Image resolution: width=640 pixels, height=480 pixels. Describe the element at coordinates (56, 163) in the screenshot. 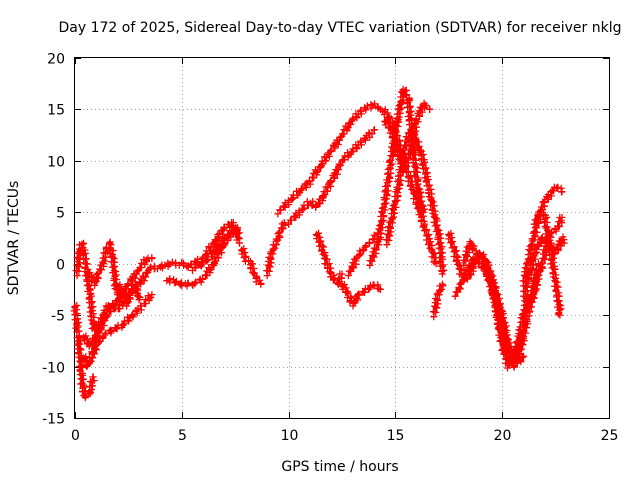

I see `y-tick-label: 10` at that location.